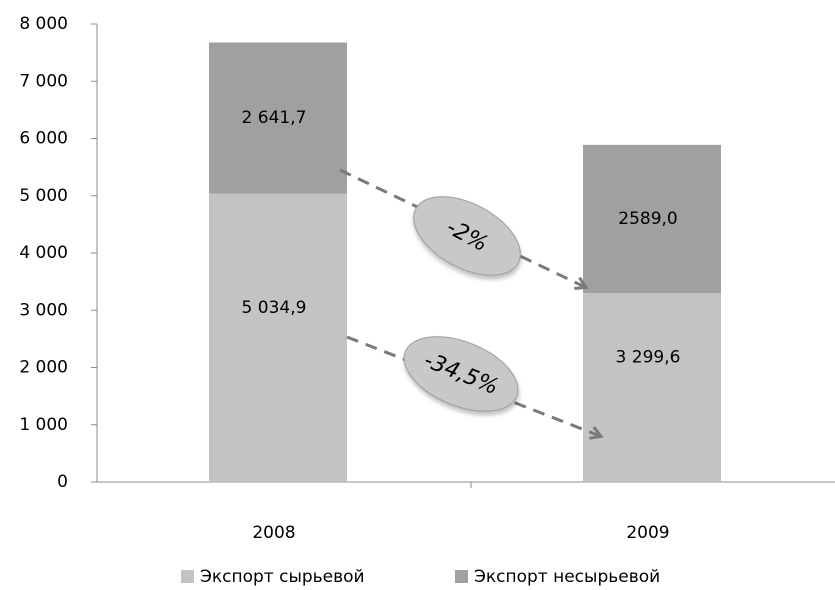 This screenshot has width=835, height=590. Describe the element at coordinates (43, 425) in the screenshot. I see `y-tick-label: 1 000` at that location.